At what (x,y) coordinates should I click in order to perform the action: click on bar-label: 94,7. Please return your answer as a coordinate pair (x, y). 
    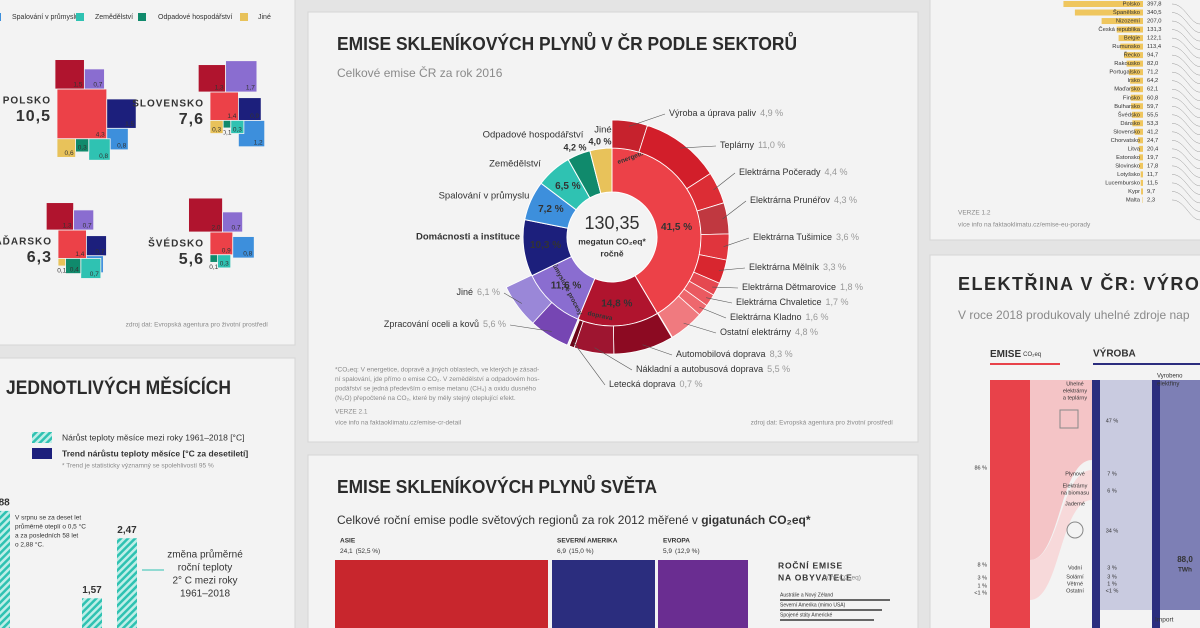
    Looking at the image, I should click on (1152, 56).